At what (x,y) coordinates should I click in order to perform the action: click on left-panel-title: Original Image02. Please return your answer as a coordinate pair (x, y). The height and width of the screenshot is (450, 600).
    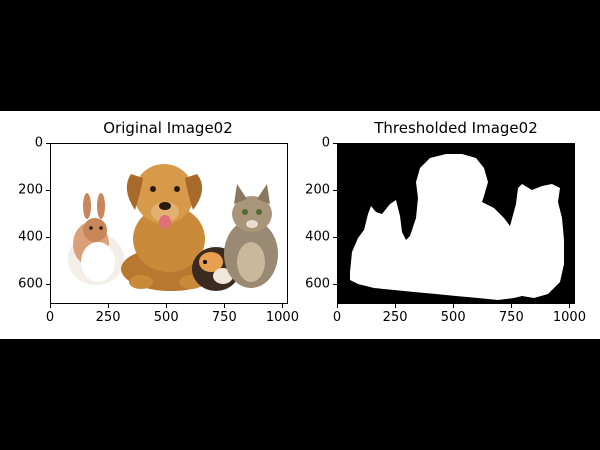
    Looking at the image, I should click on (168, 128).